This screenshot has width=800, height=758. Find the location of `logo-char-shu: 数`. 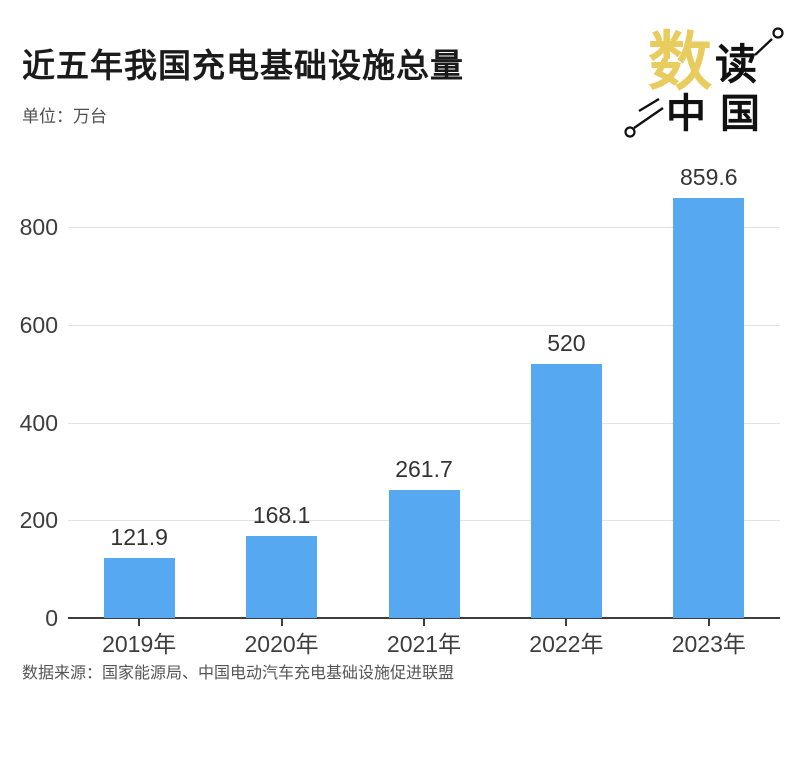

logo-char-shu: 数 is located at coordinates (680, 62).